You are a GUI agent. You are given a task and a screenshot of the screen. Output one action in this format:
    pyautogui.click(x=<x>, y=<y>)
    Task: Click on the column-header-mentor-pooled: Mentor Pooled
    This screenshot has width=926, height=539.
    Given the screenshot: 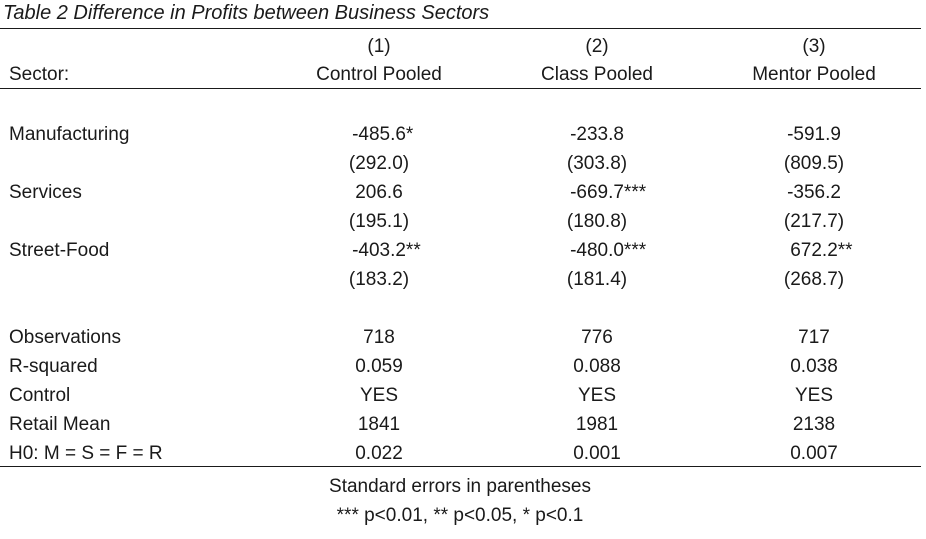 What is the action you would take?
    pyautogui.click(x=814, y=74)
    